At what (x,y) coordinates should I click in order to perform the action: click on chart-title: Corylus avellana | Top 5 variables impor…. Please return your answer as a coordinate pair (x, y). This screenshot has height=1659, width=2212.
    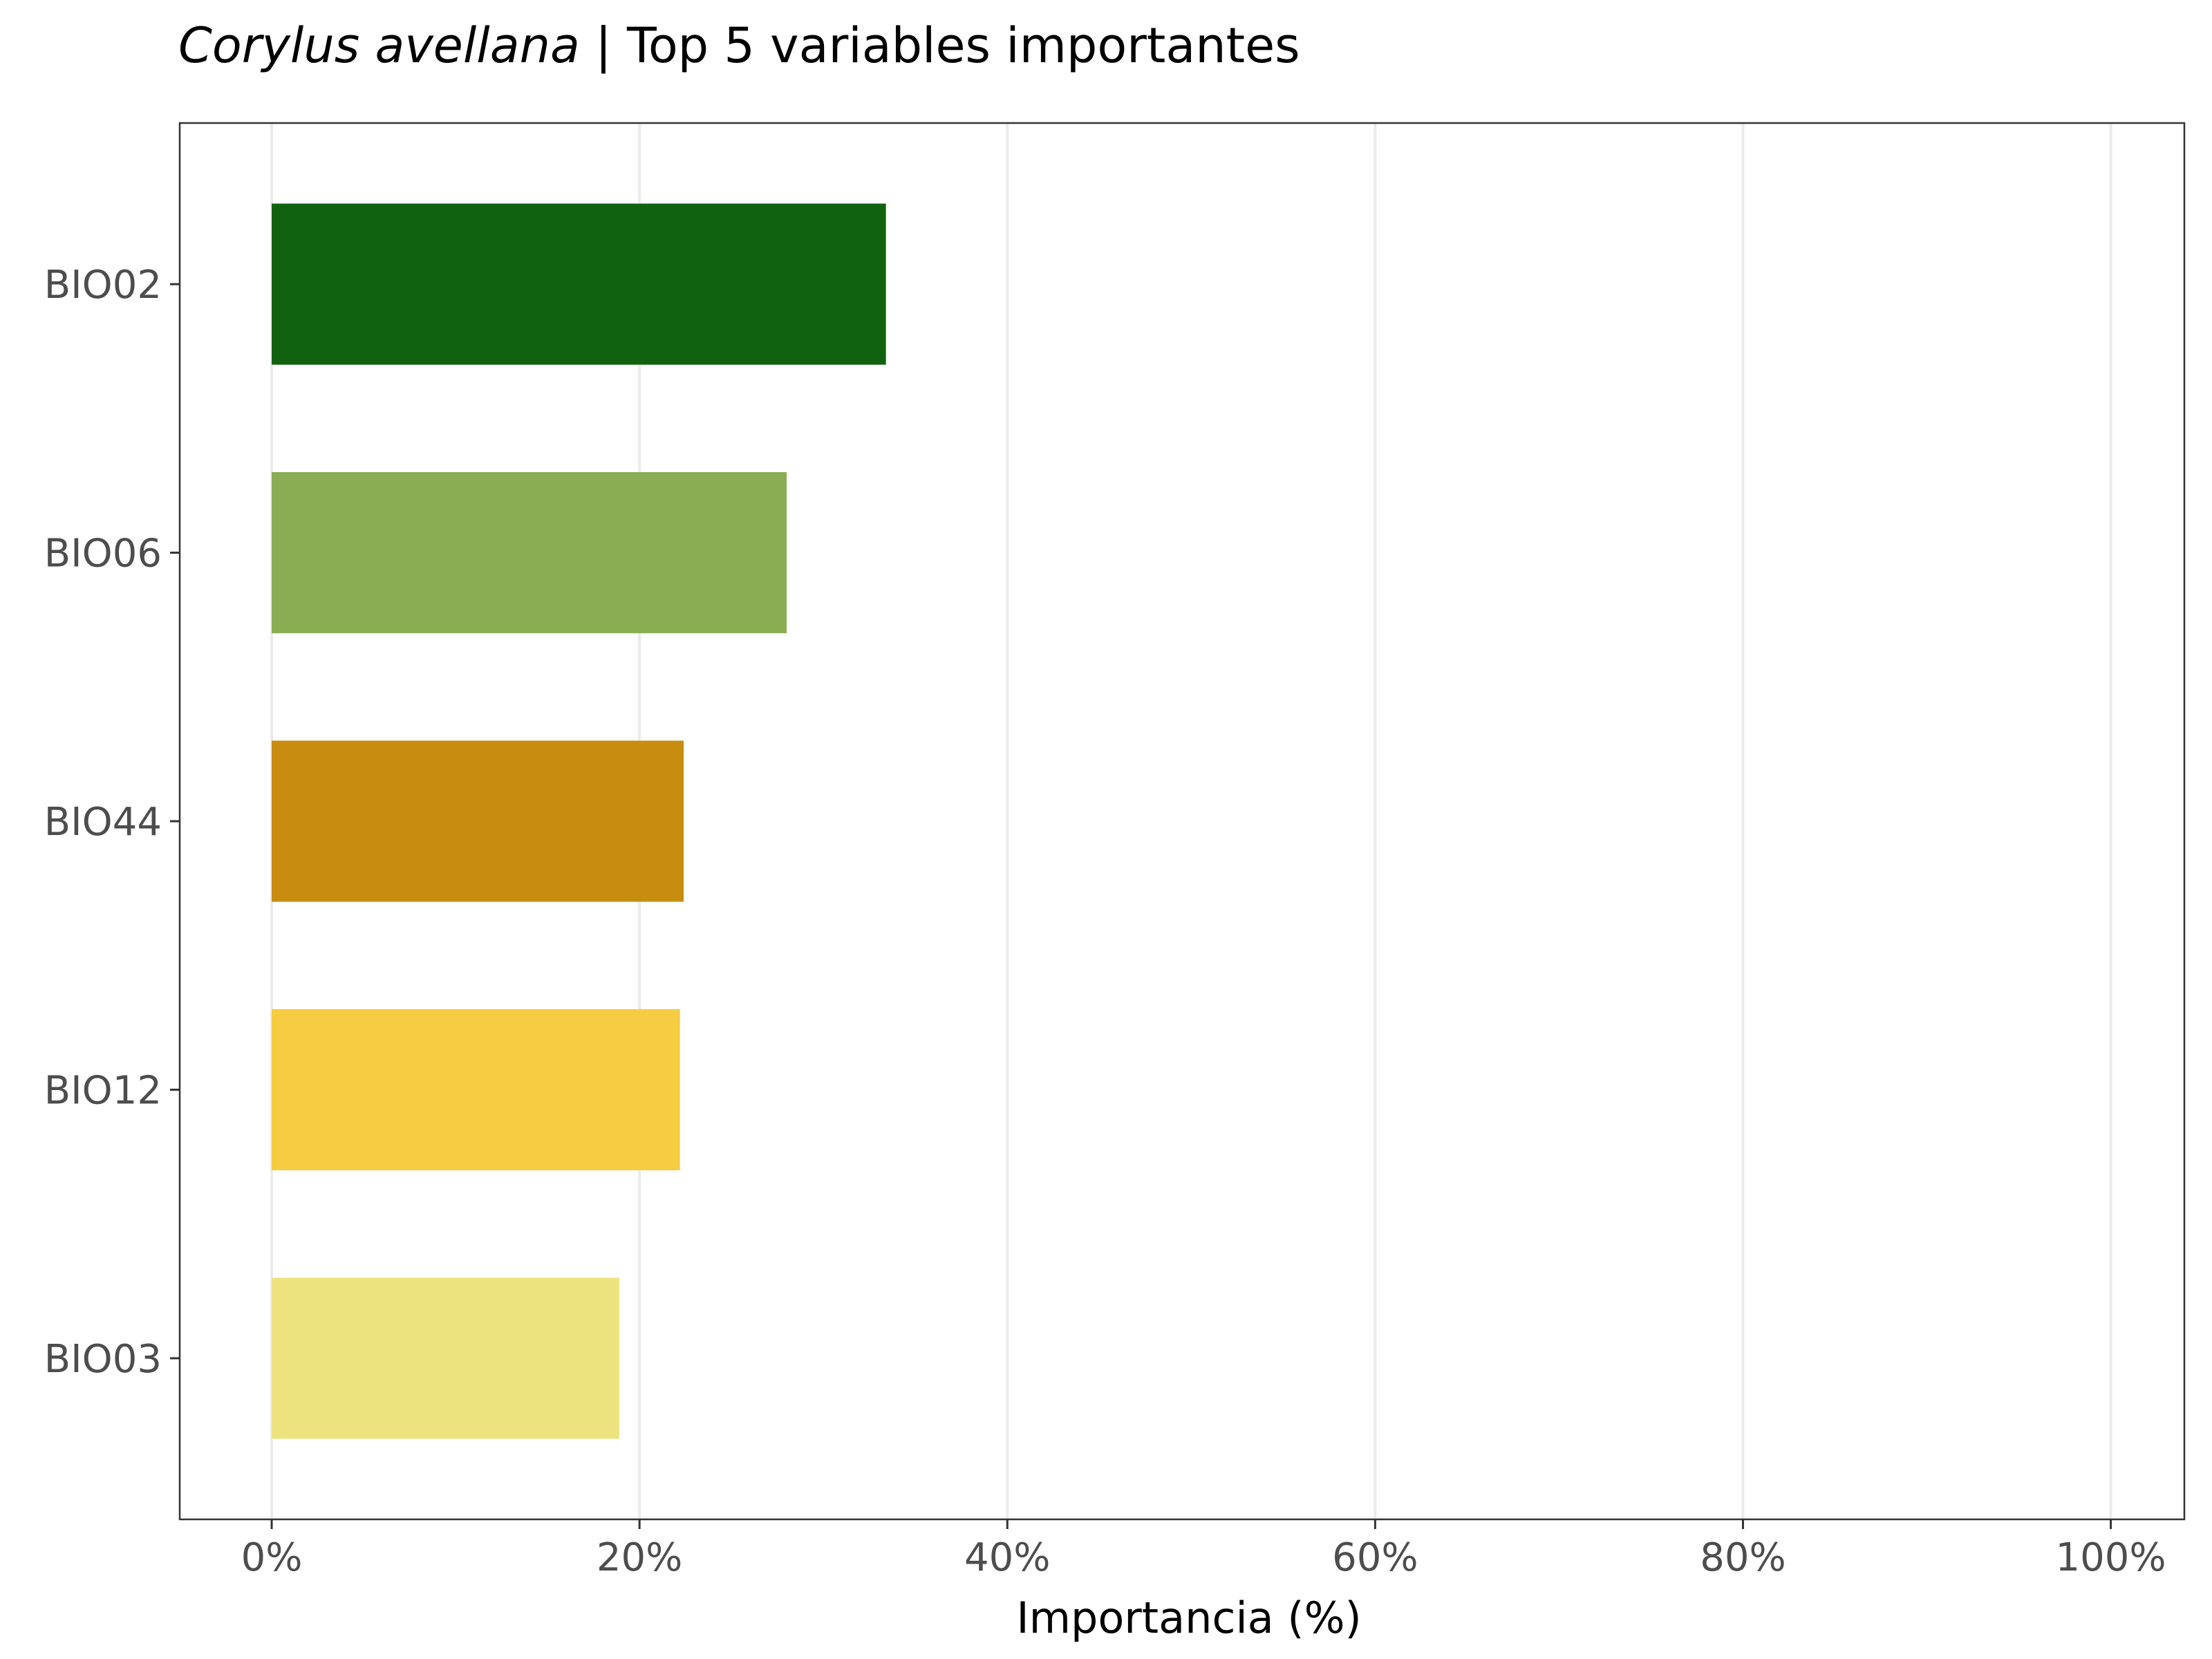
    Looking at the image, I should click on (739, 45).